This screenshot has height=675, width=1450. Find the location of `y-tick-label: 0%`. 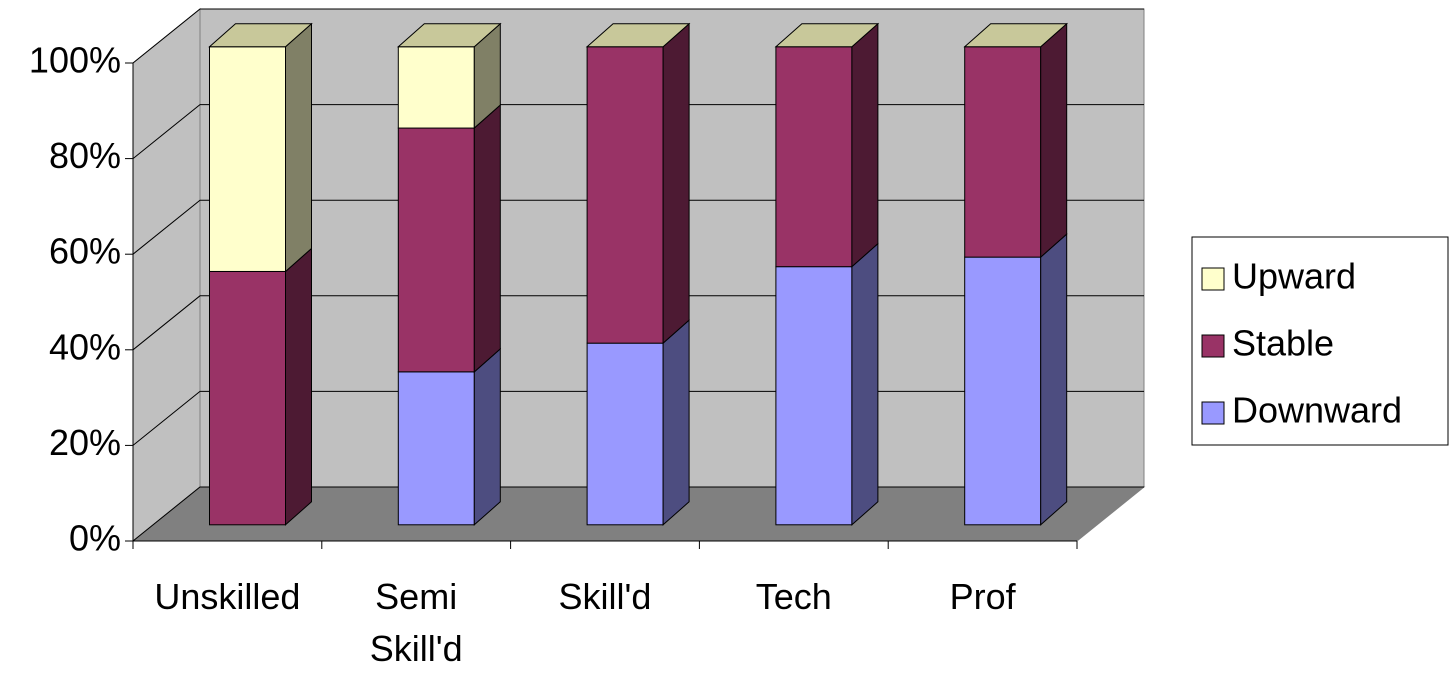

y-tick-label: 0% is located at coordinates (95, 538).